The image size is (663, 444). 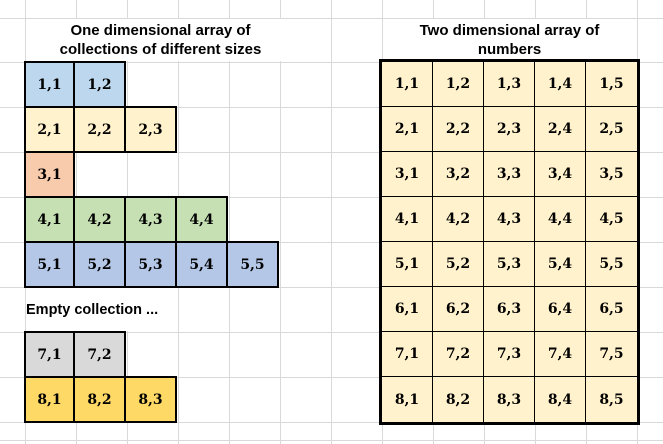 What do you see at coordinates (560, 354) in the screenshot?
I see `array-cell: 7,4` at bounding box center [560, 354].